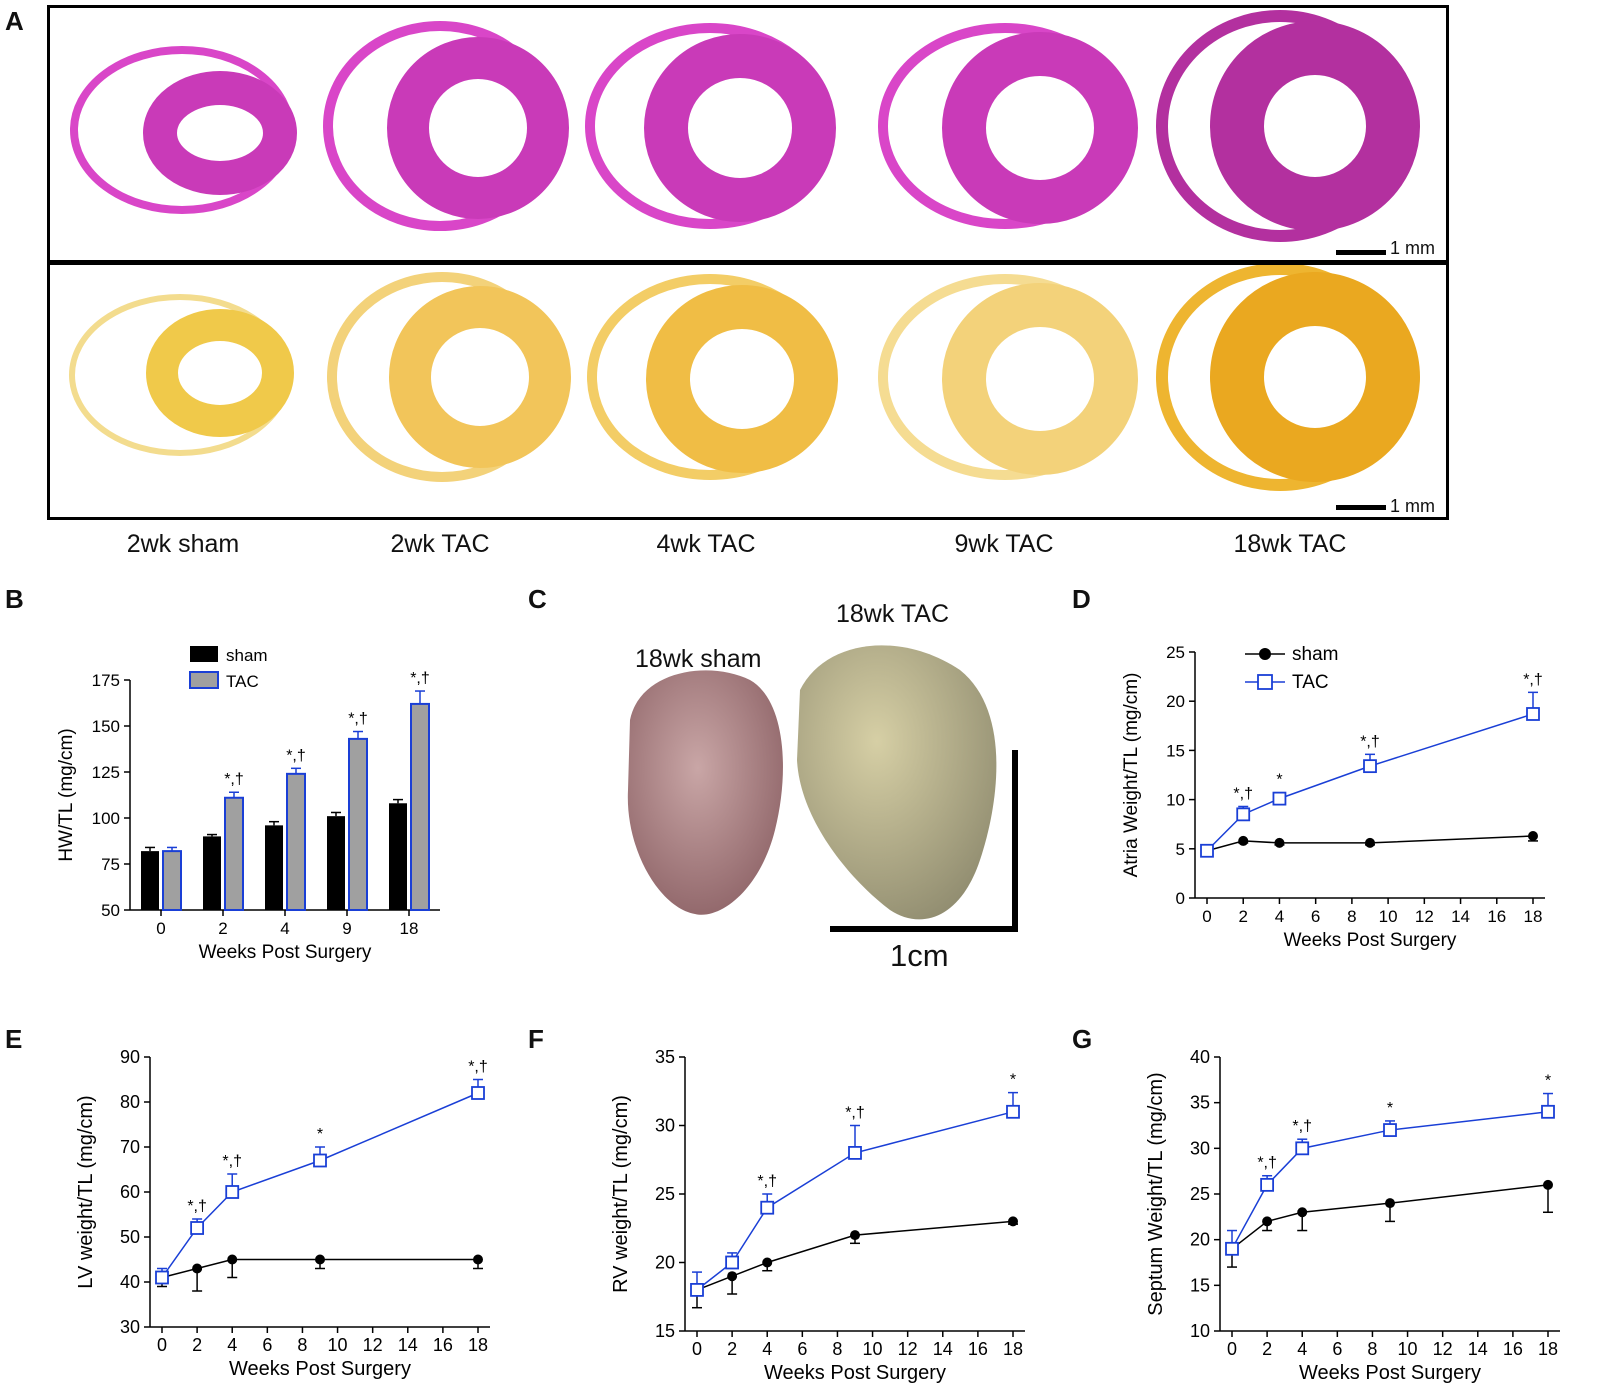 The image size is (1604, 1395). I want to click on chart-g-xtick-label: 8, so click(1372, 1349).